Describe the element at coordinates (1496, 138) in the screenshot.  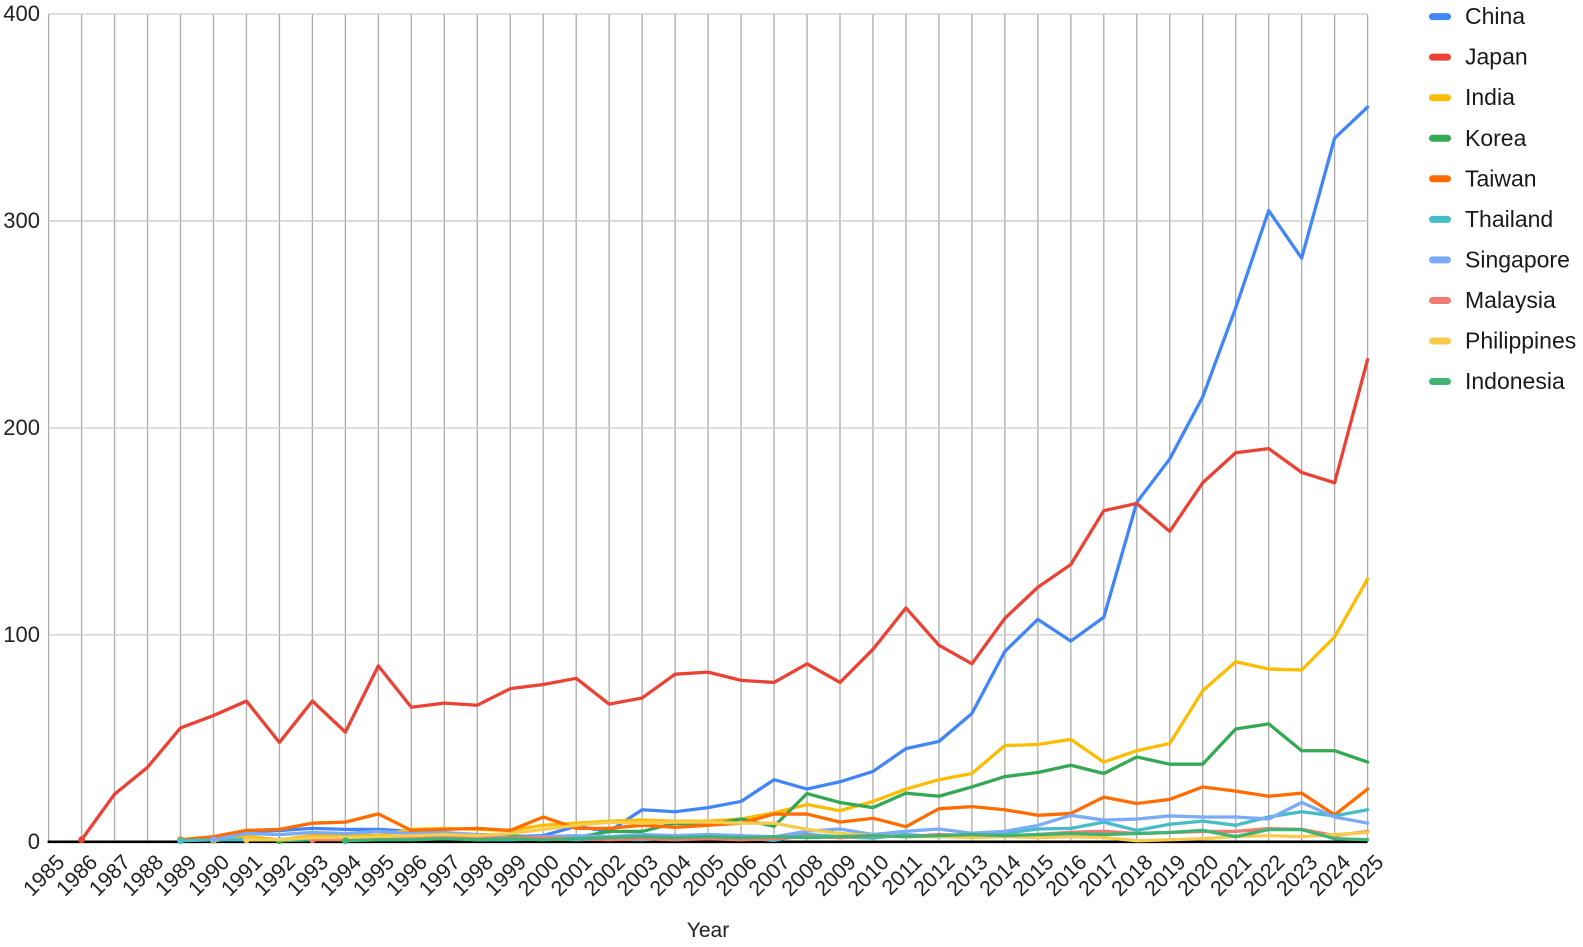
I see `svg-text: Korea` at that location.